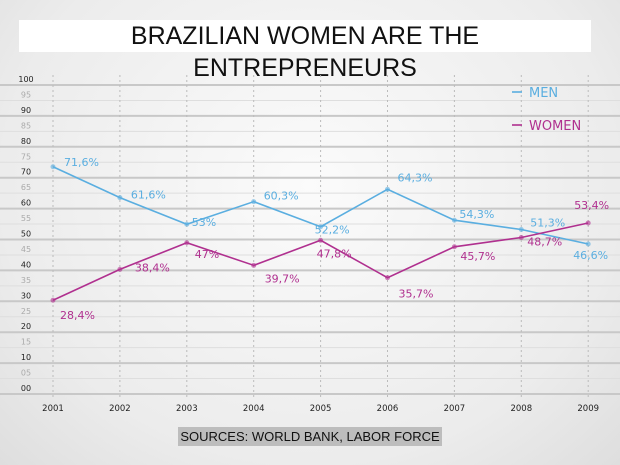  I want to click on y-tick-label: 00, so click(26, 388).